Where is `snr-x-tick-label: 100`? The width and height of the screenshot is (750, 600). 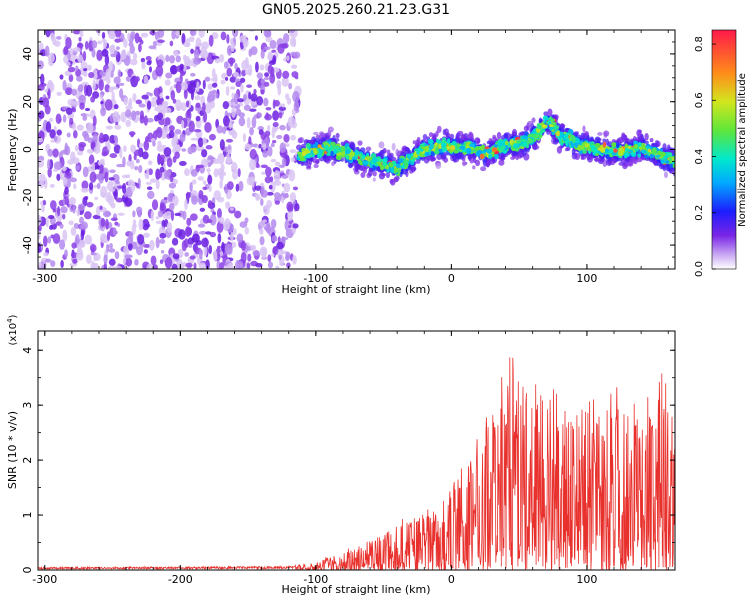
snr-x-tick-label: 100 is located at coordinates (586, 579).